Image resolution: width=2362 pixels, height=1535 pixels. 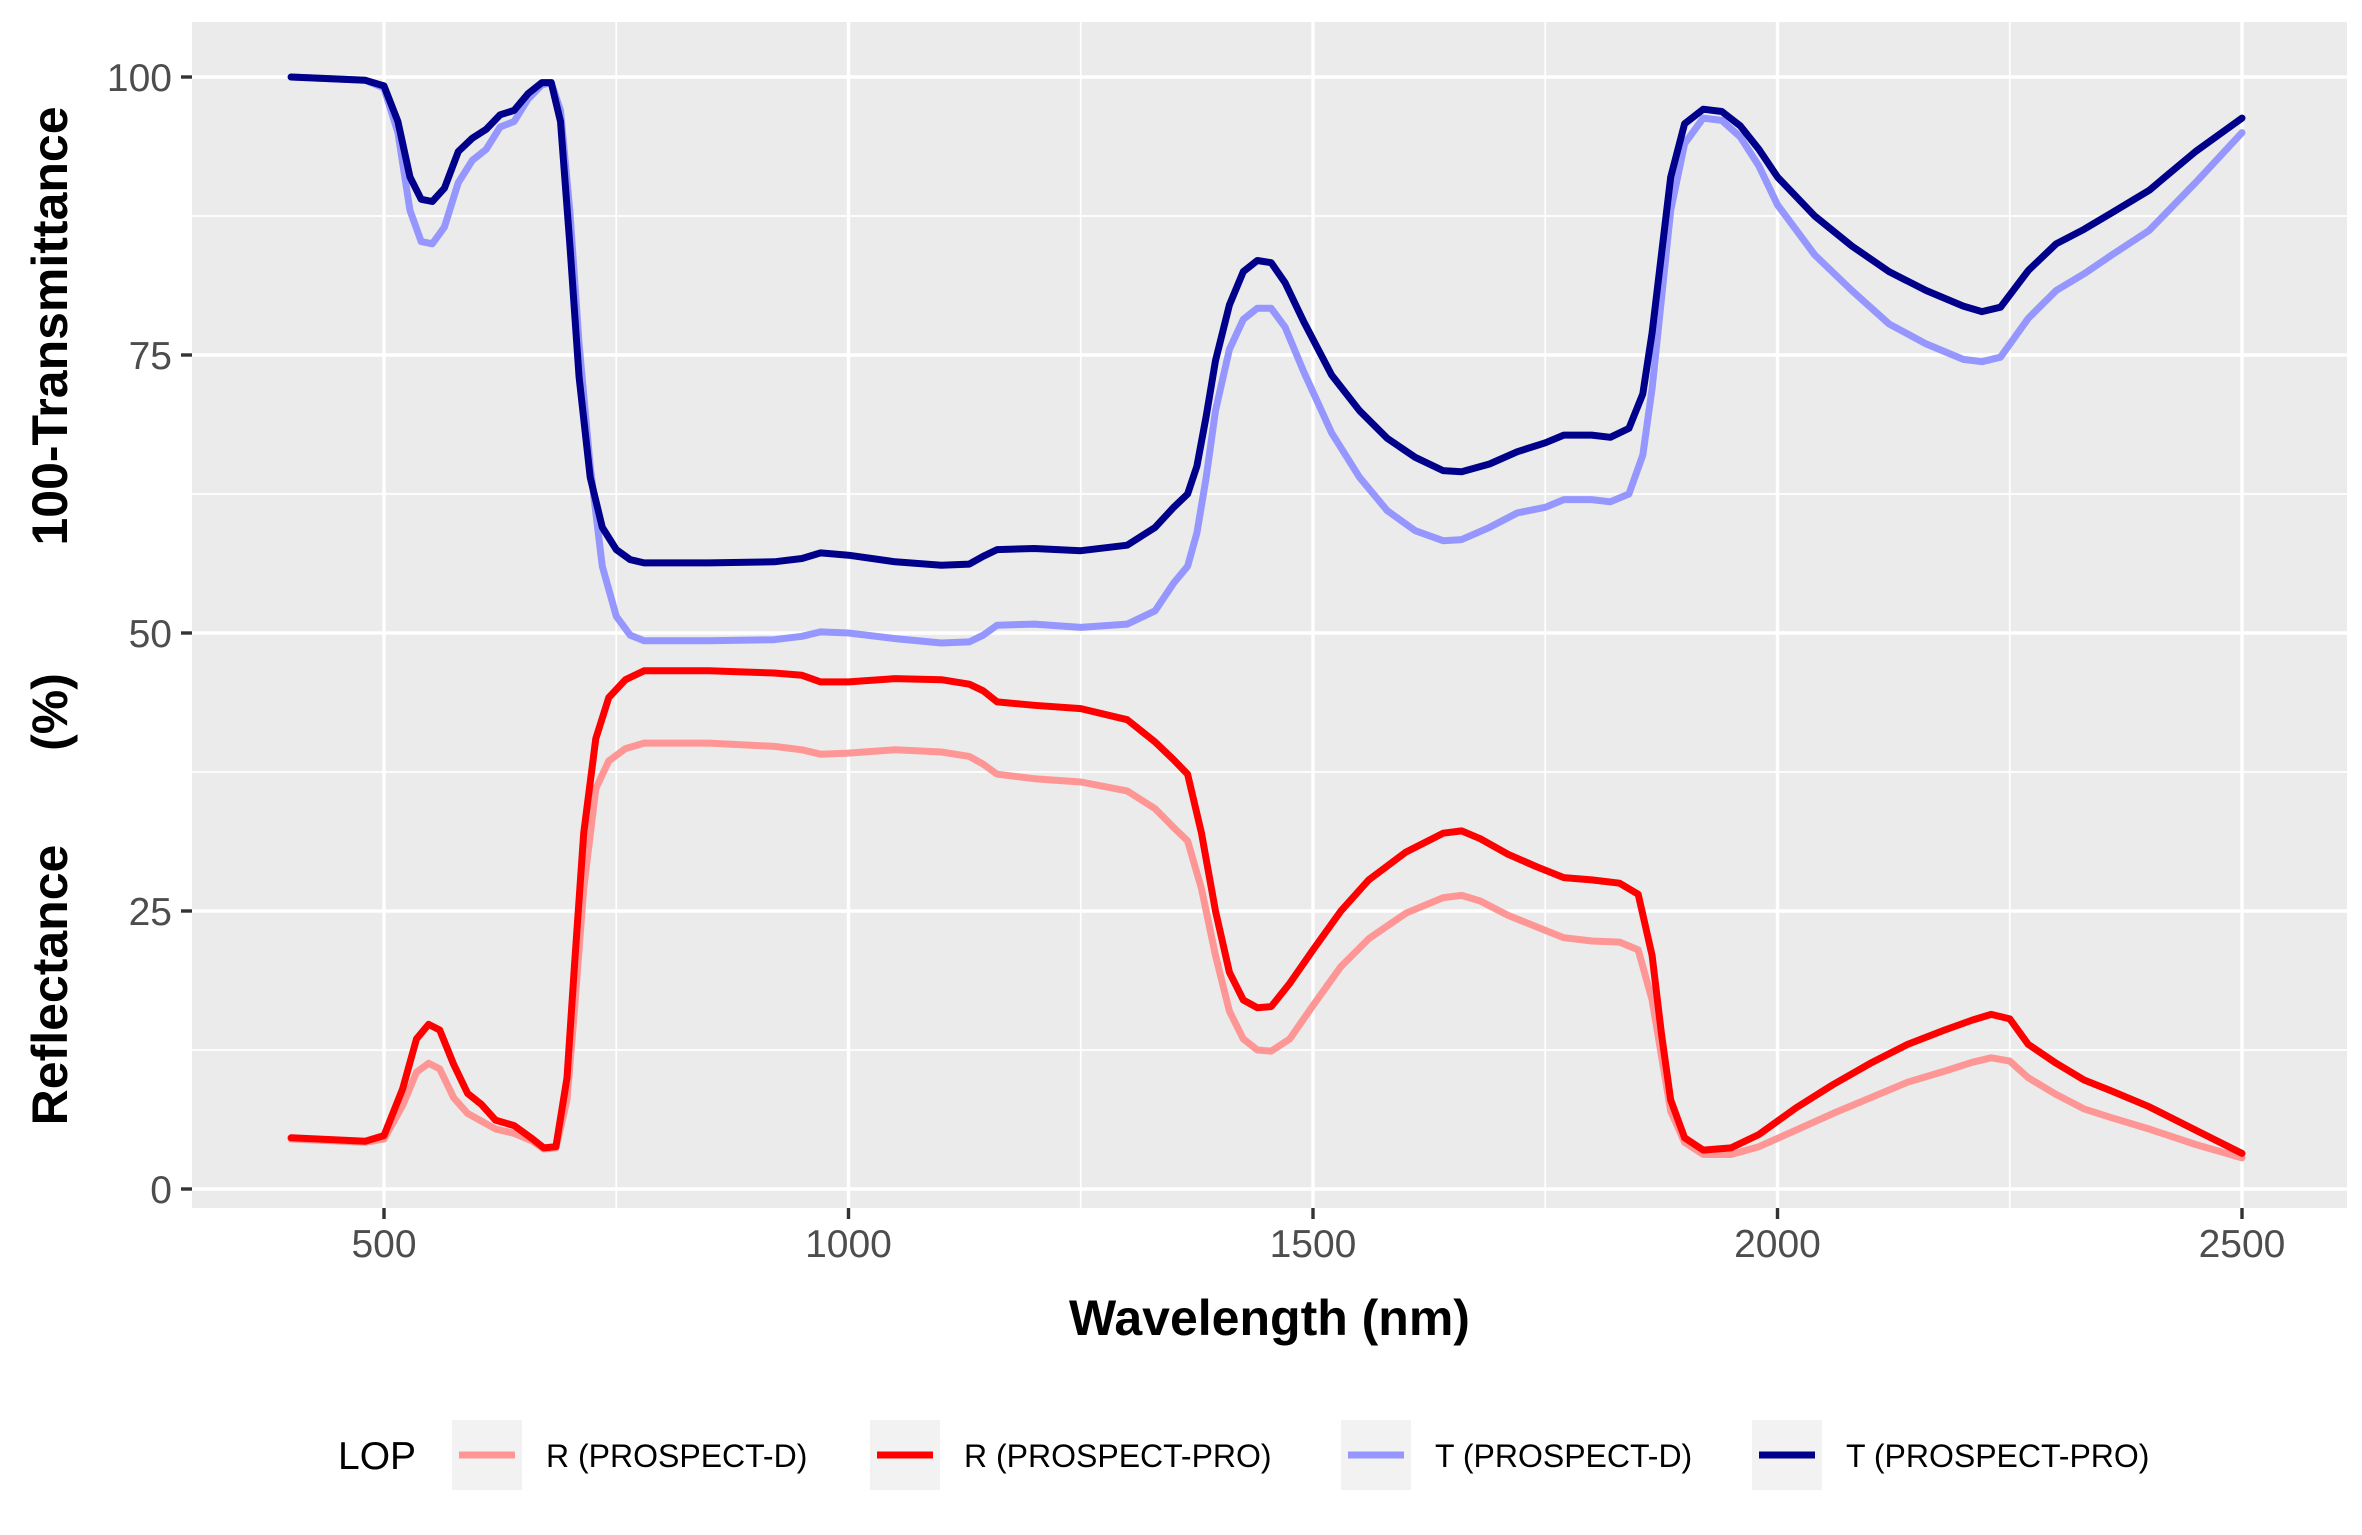 I want to click on x-axis: 500 1000 1500 2000 2500, so click(x=1318, y=1237).